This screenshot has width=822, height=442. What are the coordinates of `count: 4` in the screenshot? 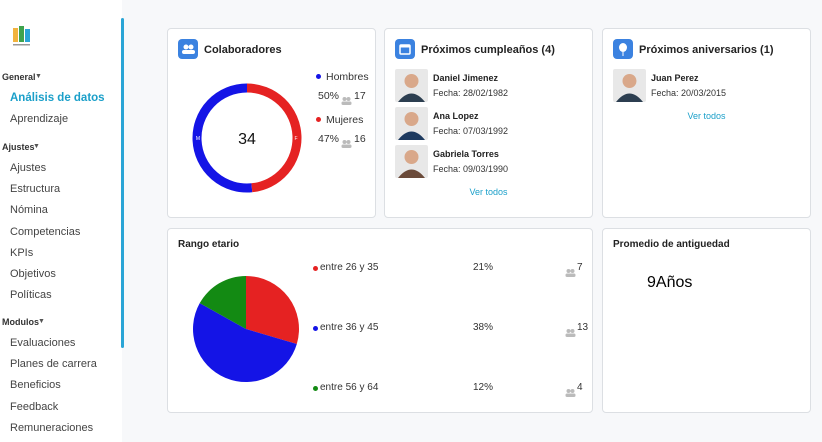 It's located at (580, 387).